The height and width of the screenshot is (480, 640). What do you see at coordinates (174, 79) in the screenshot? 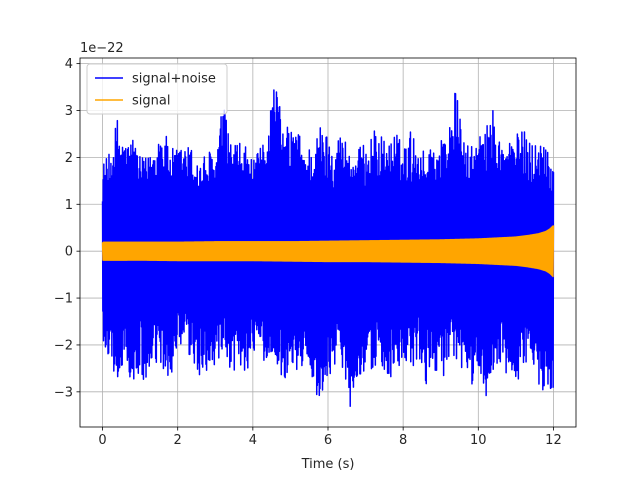
I see `legend-label: signal+noise` at bounding box center [174, 79].